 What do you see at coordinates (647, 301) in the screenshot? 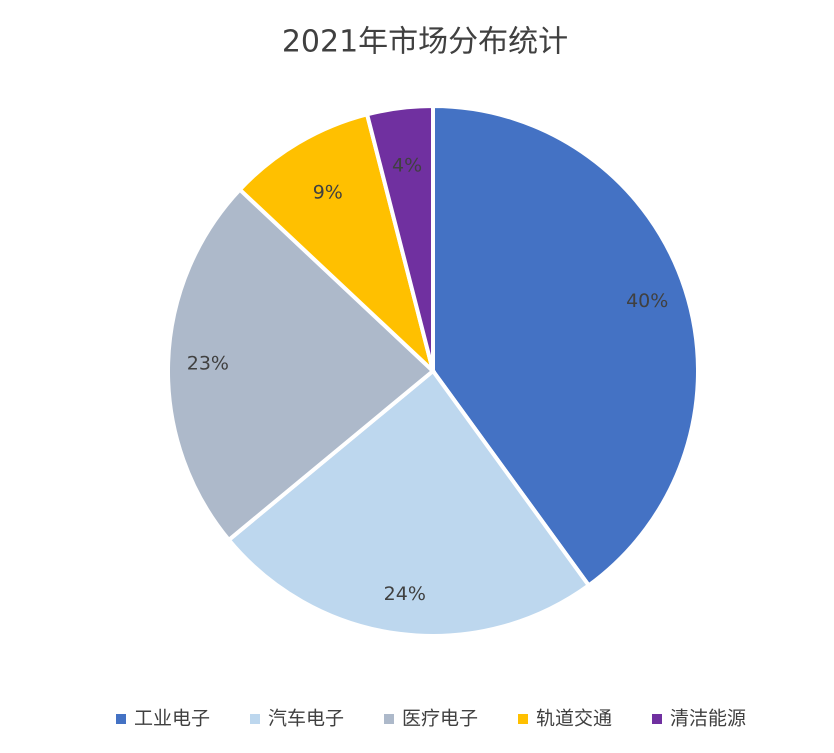
I see `data-label: 40%` at bounding box center [647, 301].